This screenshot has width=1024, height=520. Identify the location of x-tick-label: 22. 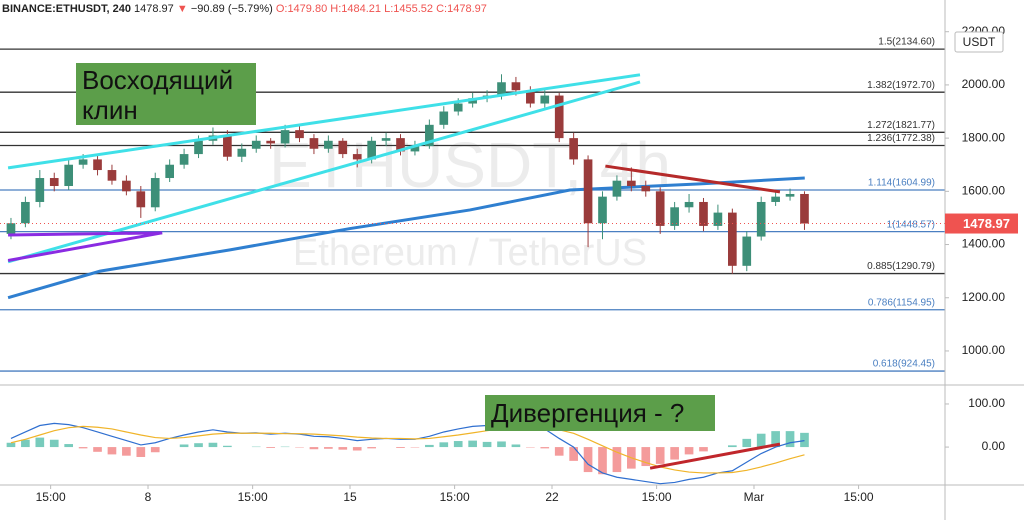
(552, 497).